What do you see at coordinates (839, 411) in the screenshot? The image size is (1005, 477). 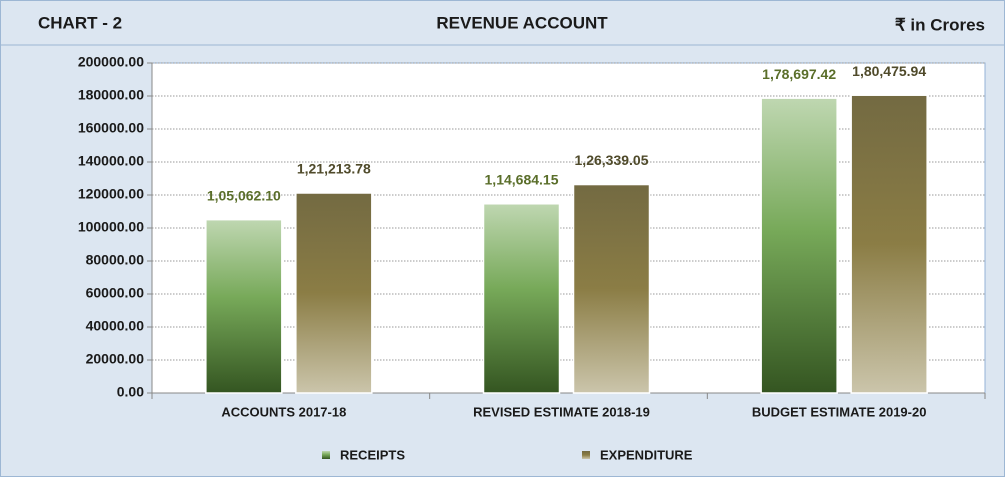 I see `x-tick-label: BUDGET ESTIMATE 2019-20` at bounding box center [839, 411].